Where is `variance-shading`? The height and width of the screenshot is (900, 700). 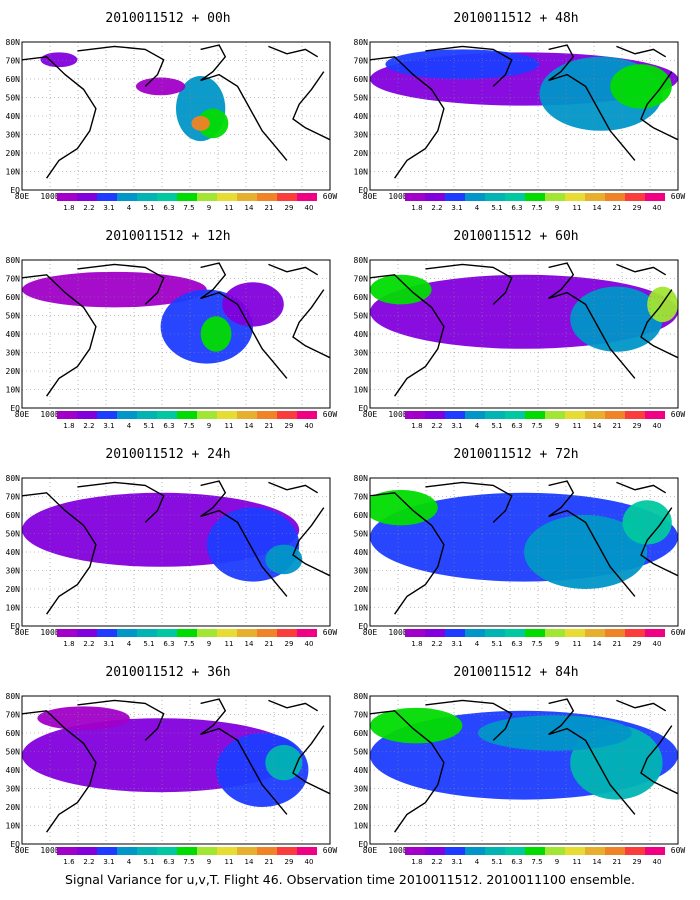 variance-shading is located at coordinates (134, 97).